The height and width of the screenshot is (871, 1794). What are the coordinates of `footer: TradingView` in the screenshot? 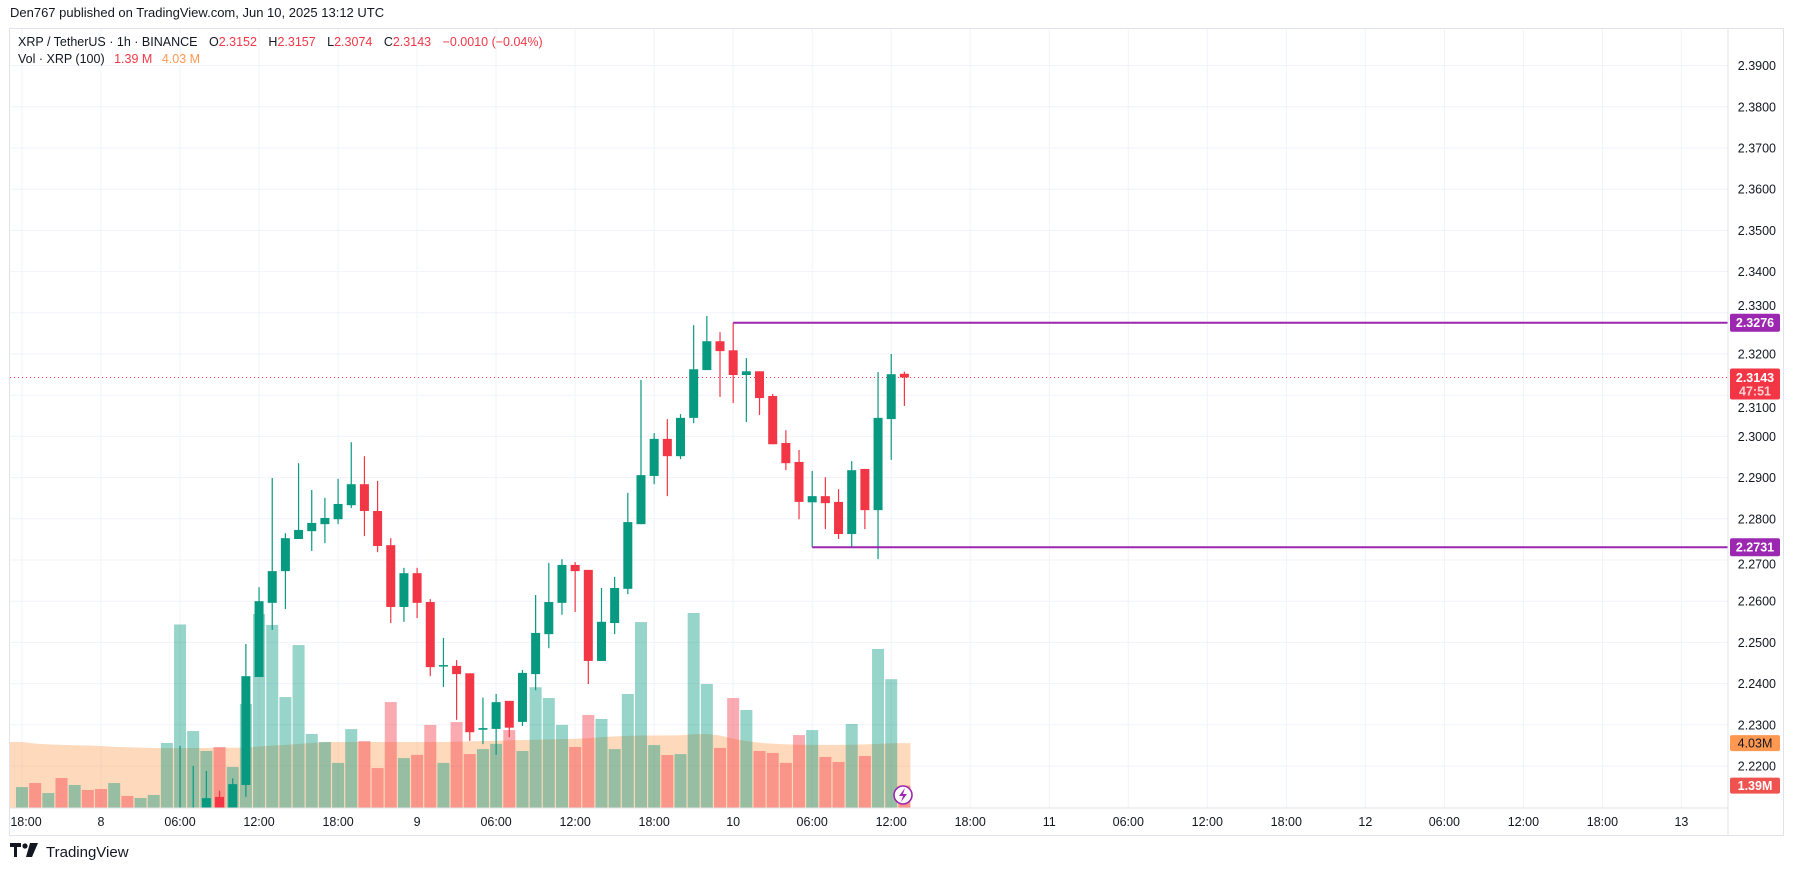 It's located at (69, 852).